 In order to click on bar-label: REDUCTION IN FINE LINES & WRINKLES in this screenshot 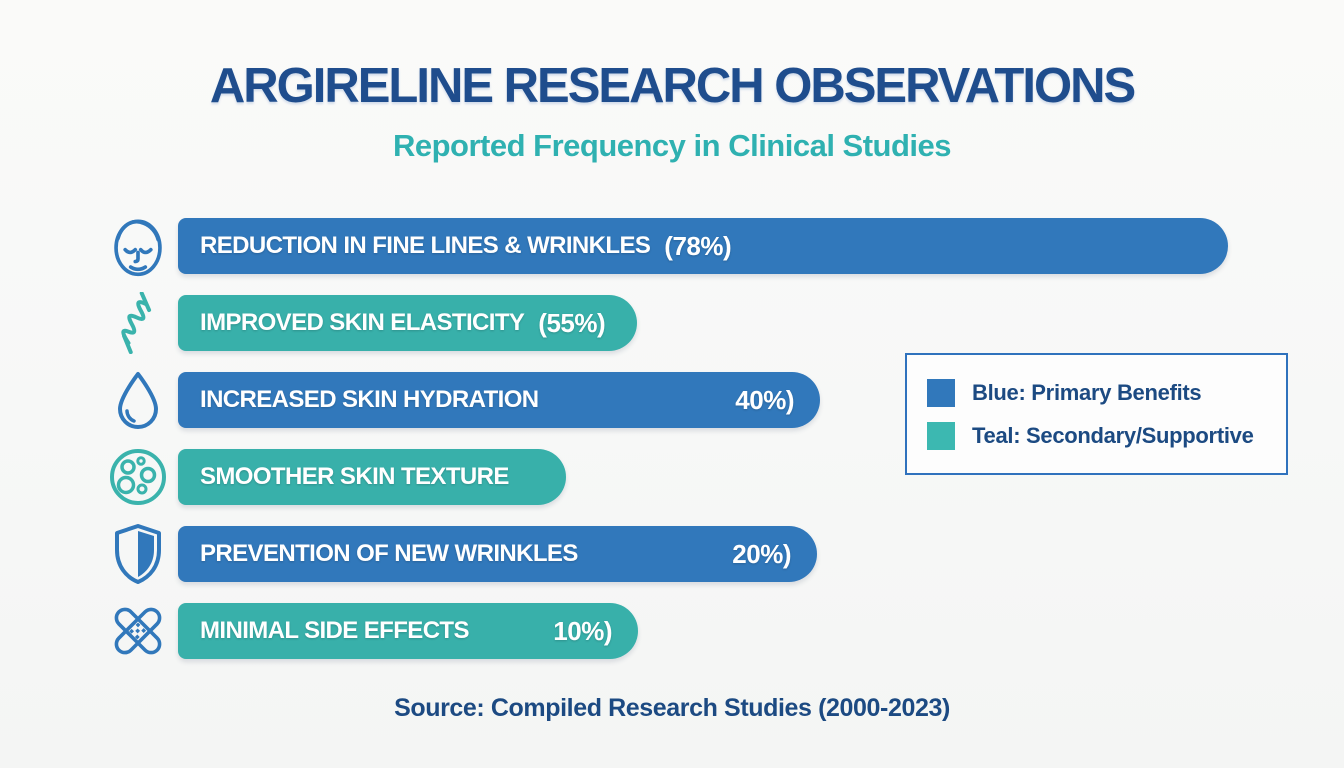, I will do `click(425, 245)`.